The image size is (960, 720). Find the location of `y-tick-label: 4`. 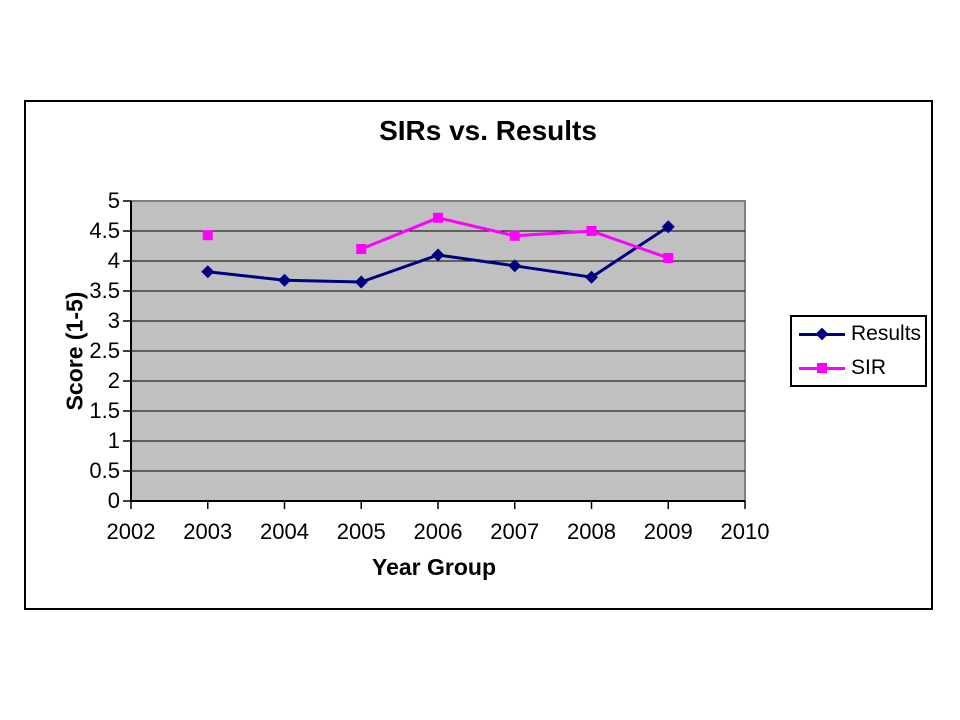

y-tick-label: 4 is located at coordinates (113, 260).